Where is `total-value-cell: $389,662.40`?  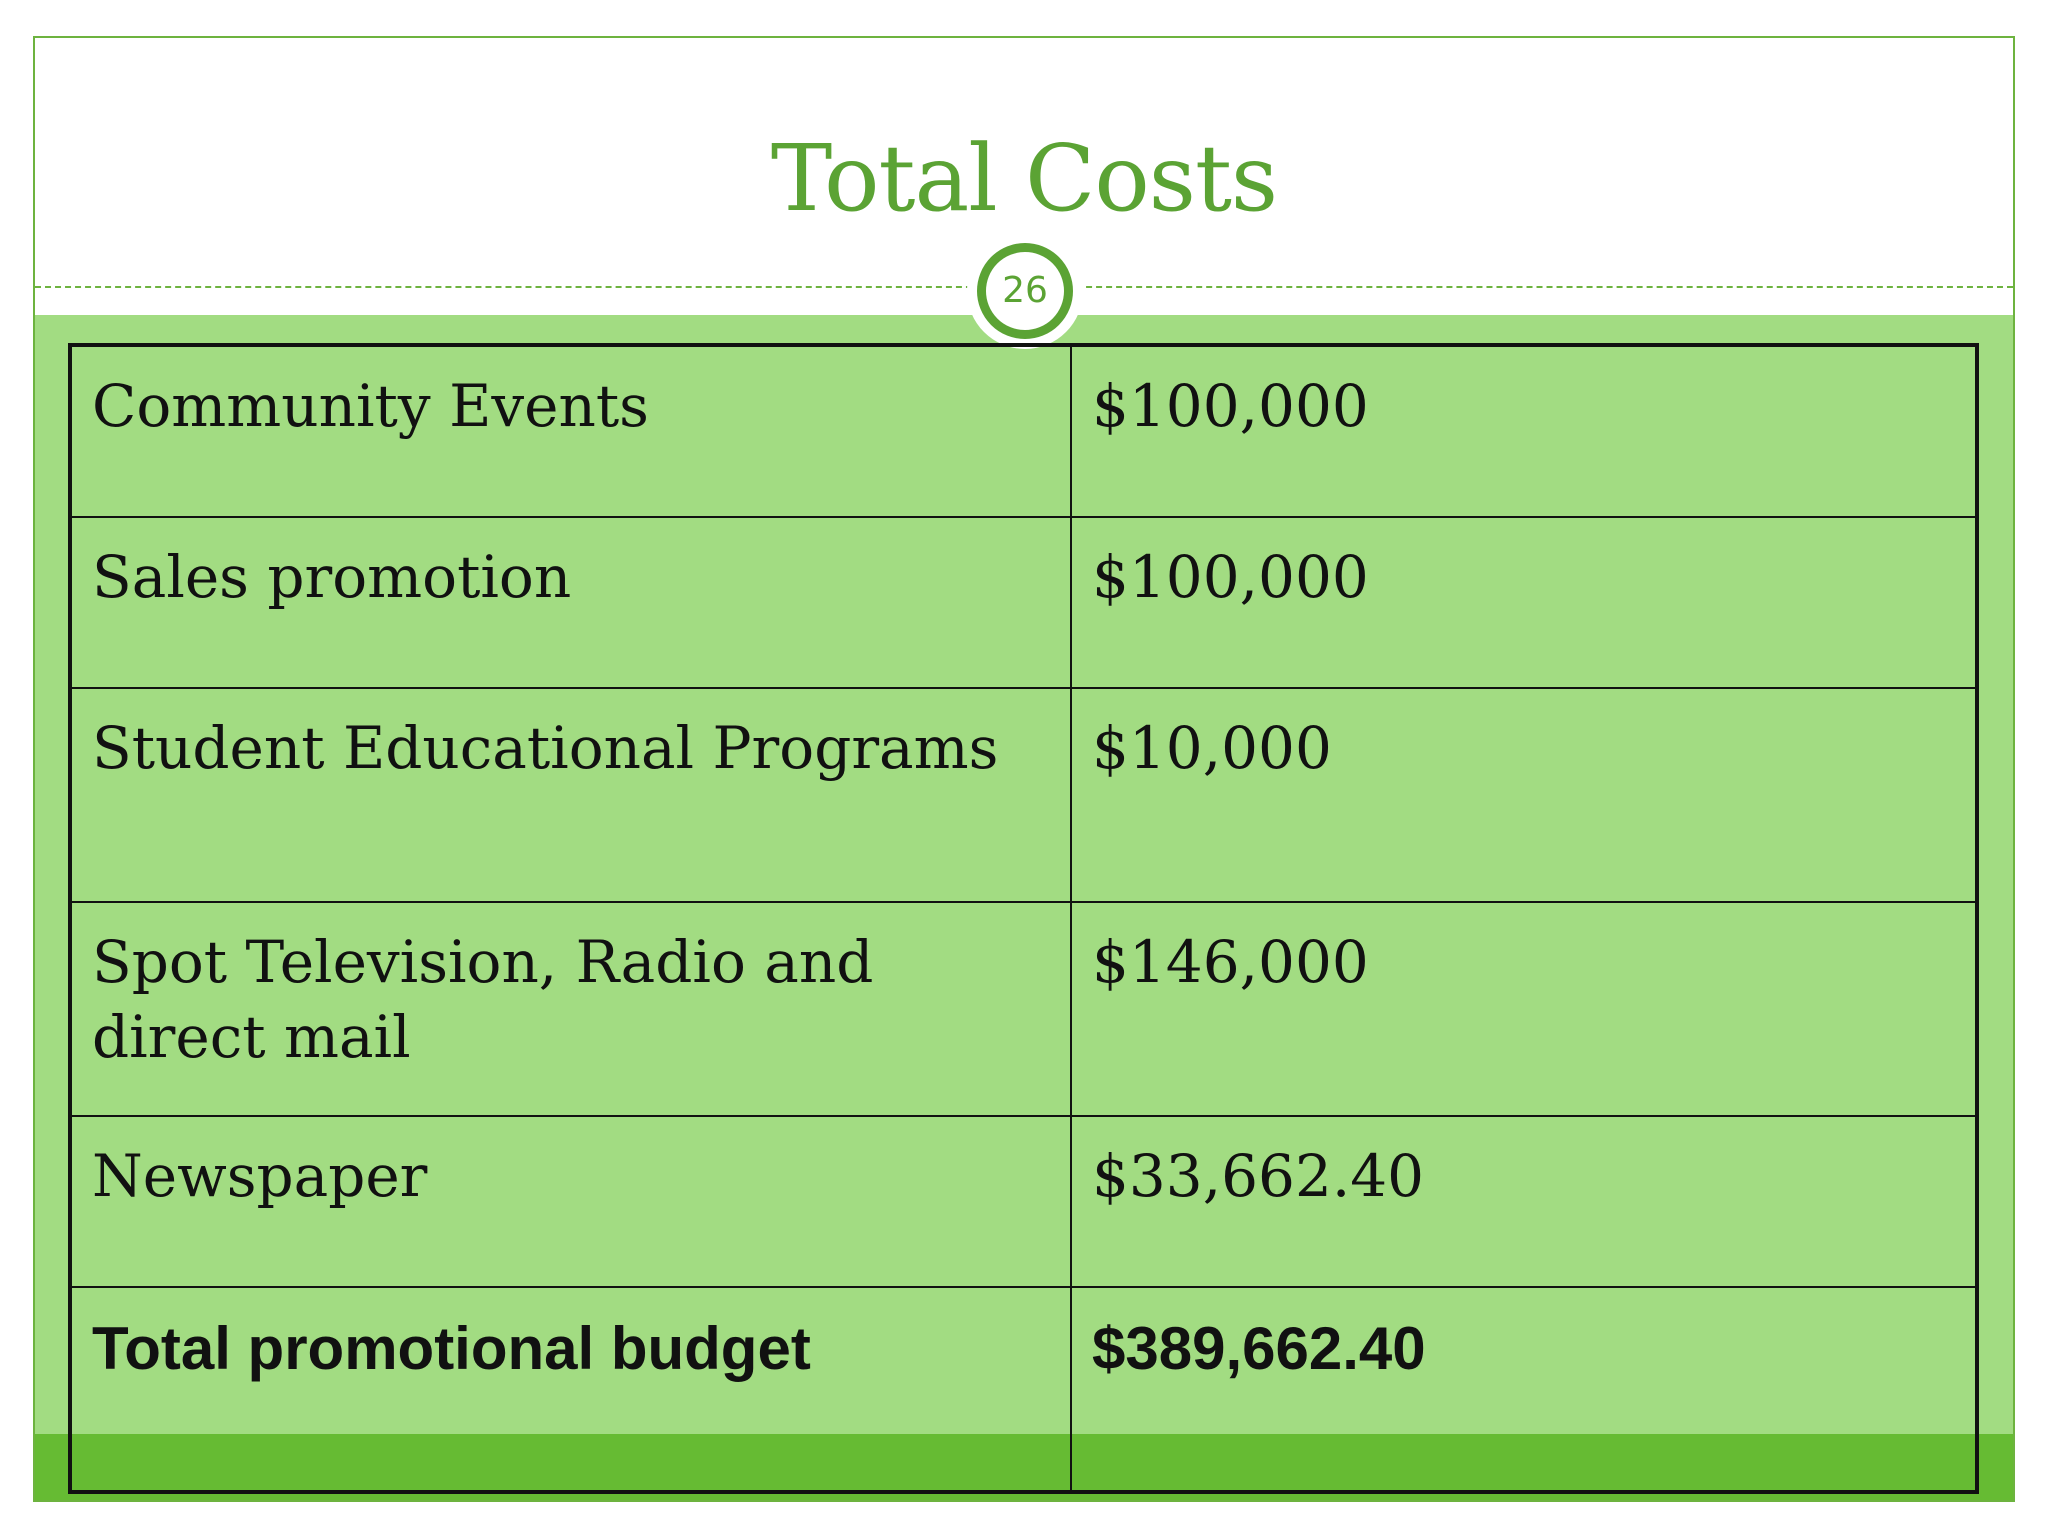
total-value-cell: $389,662.40 is located at coordinates (1524, 1389).